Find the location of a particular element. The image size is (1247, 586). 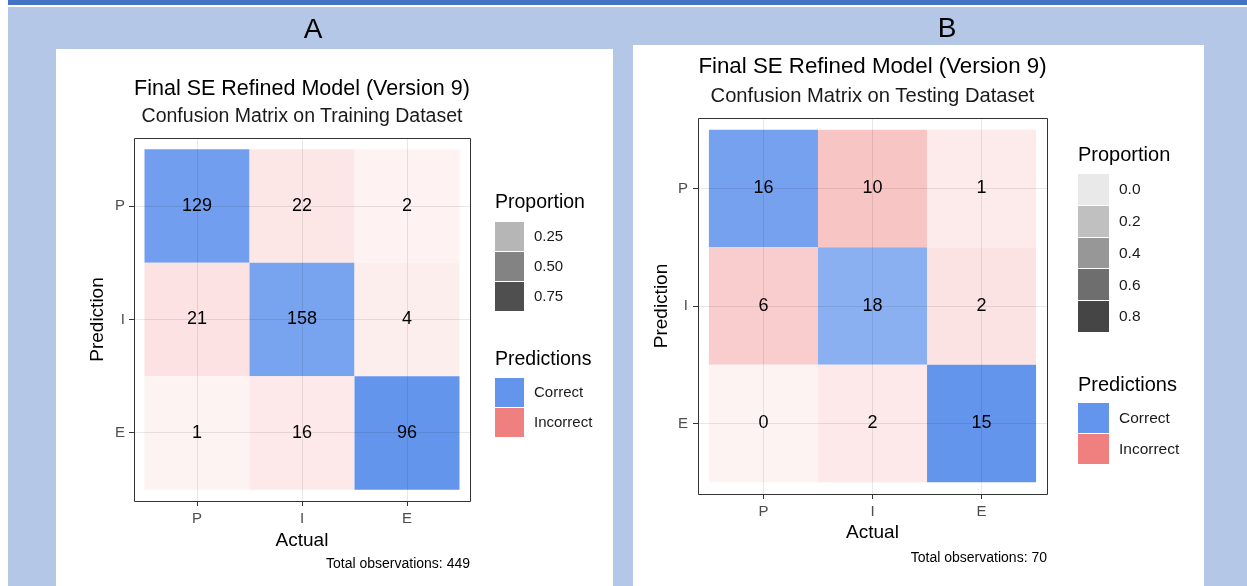

text: B is located at coordinates (947, 28).